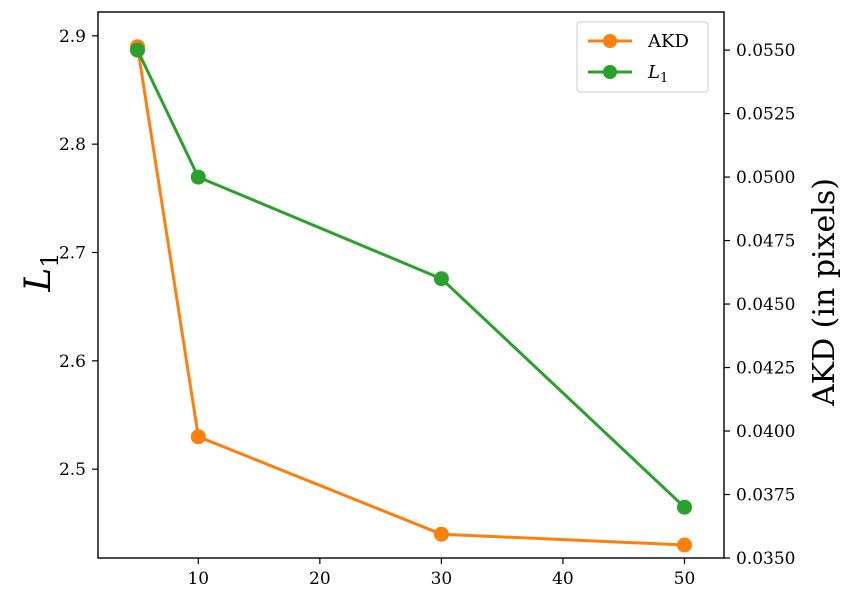 This screenshot has height=610, width=848. Describe the element at coordinates (765, 369) in the screenshot. I see `right-y-tick-label: 0.0425` at that location.